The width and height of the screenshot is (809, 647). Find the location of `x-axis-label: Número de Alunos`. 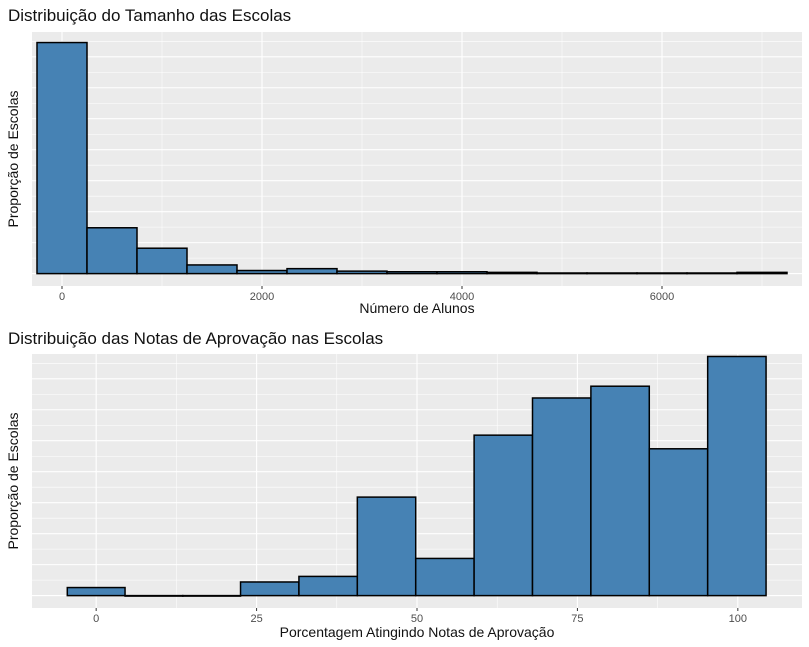

x-axis-label: Número de Alunos is located at coordinates (416, 308).